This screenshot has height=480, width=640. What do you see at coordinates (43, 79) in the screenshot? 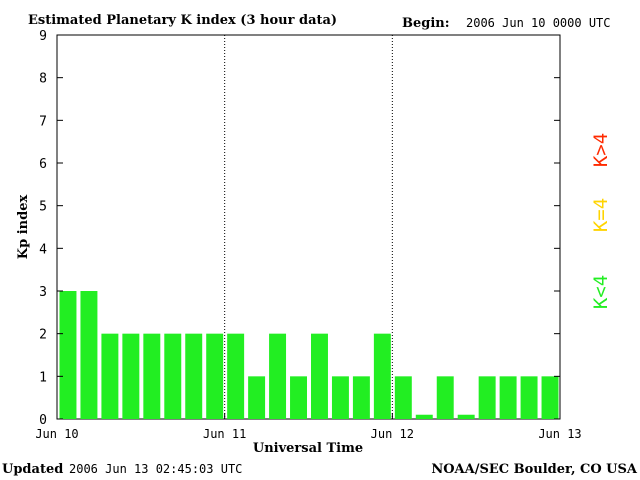
I see `y-tick-label: 8` at bounding box center [43, 79].